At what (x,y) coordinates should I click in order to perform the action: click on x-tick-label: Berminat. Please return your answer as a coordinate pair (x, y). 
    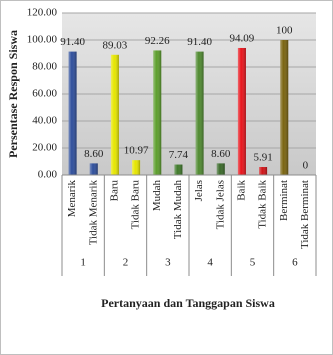
    Looking at the image, I should click on (284, 200).